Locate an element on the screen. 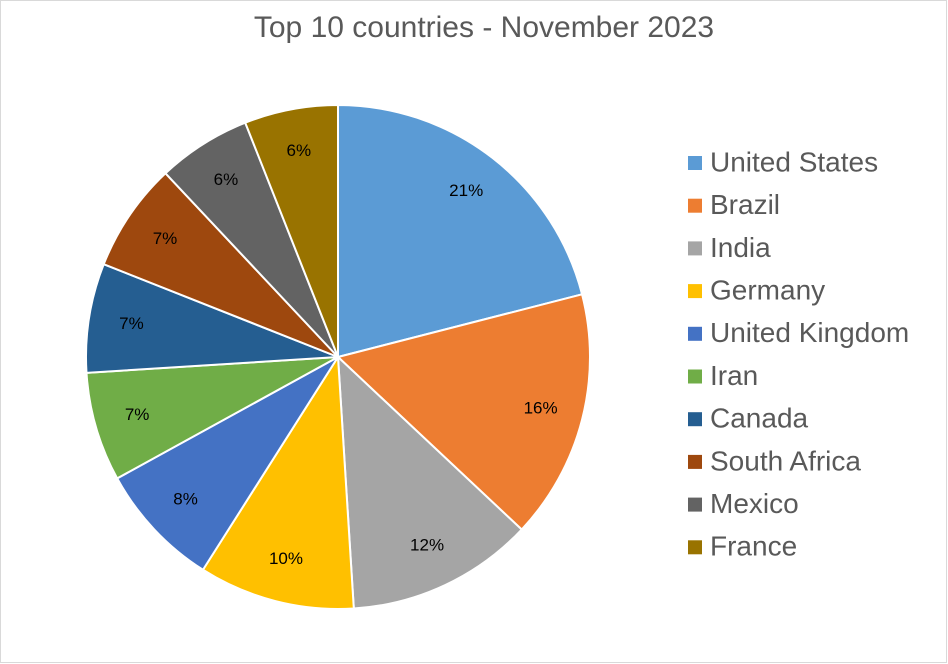  legend-label: United States is located at coordinates (794, 161).